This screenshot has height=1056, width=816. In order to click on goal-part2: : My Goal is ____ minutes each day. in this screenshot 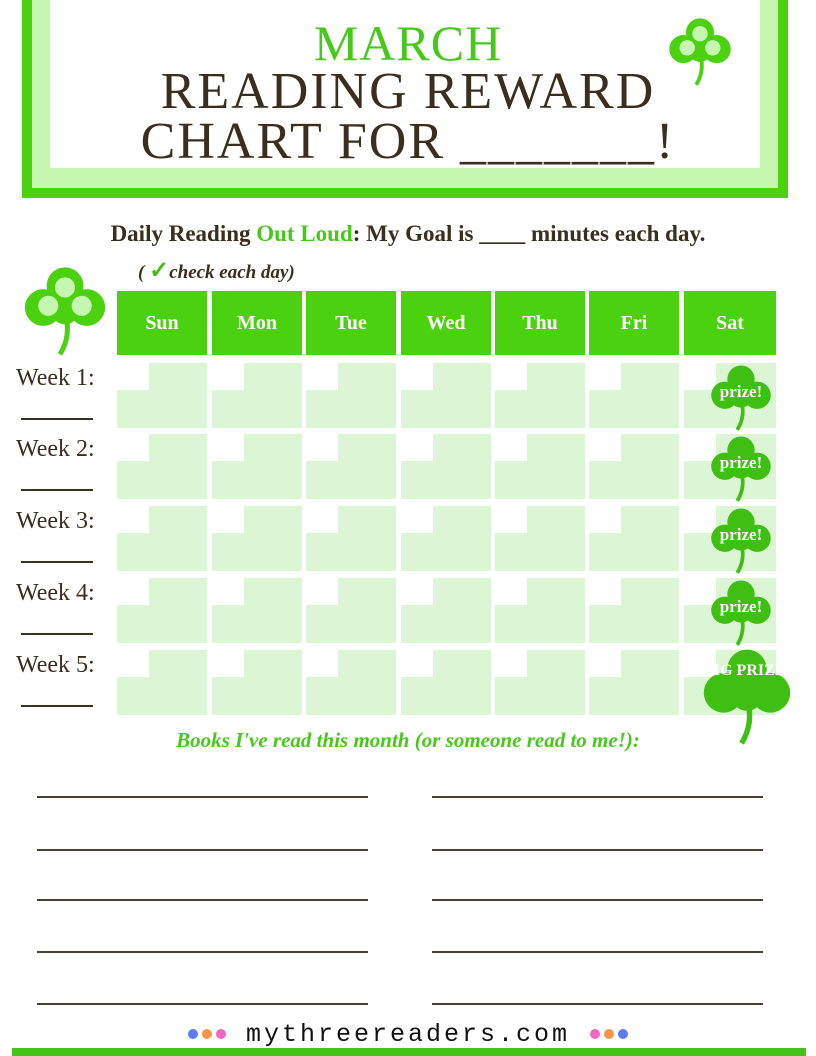, I will do `click(529, 233)`.